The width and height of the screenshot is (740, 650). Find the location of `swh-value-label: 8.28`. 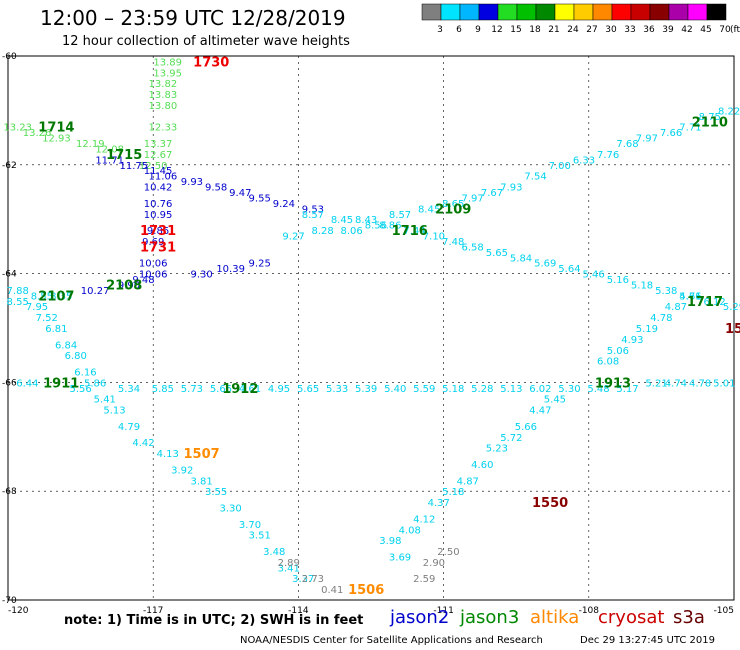

swh-value-label: 8.28 is located at coordinates (322, 231).